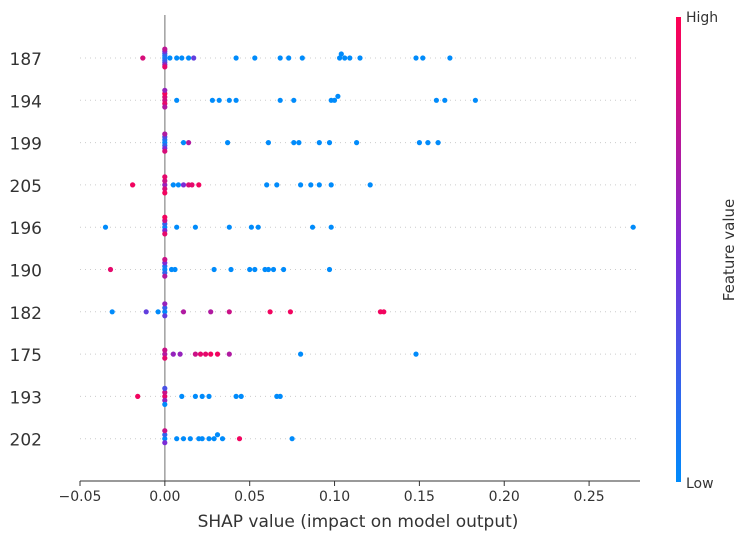 The width and height of the screenshot is (748, 540). Describe the element at coordinates (26, 441) in the screenshot. I see `feature-label-202: 202` at that location.